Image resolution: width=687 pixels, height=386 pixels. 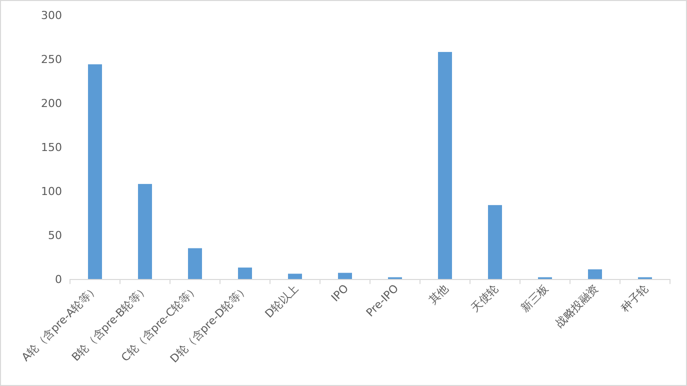 What do you see at coordinates (577, 306) in the screenshot?
I see `x-tick-label: 战略投融资` at bounding box center [577, 306].